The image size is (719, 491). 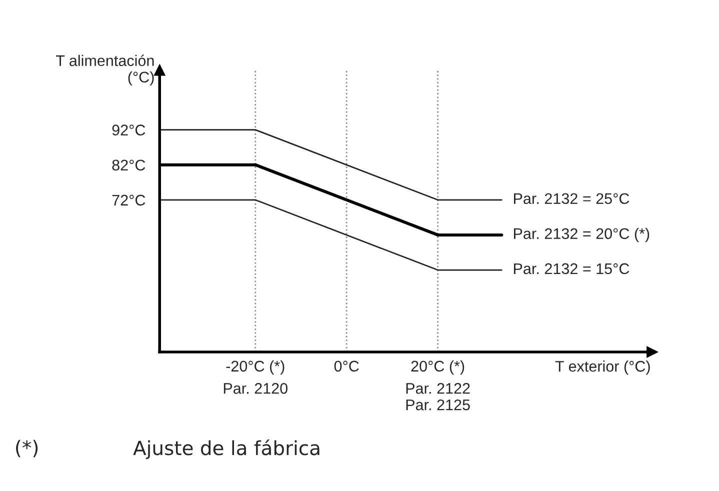 What do you see at coordinates (582, 235) in the screenshot?
I see `series-label: Par. 2132 = 20°C (*)` at bounding box center [582, 235].